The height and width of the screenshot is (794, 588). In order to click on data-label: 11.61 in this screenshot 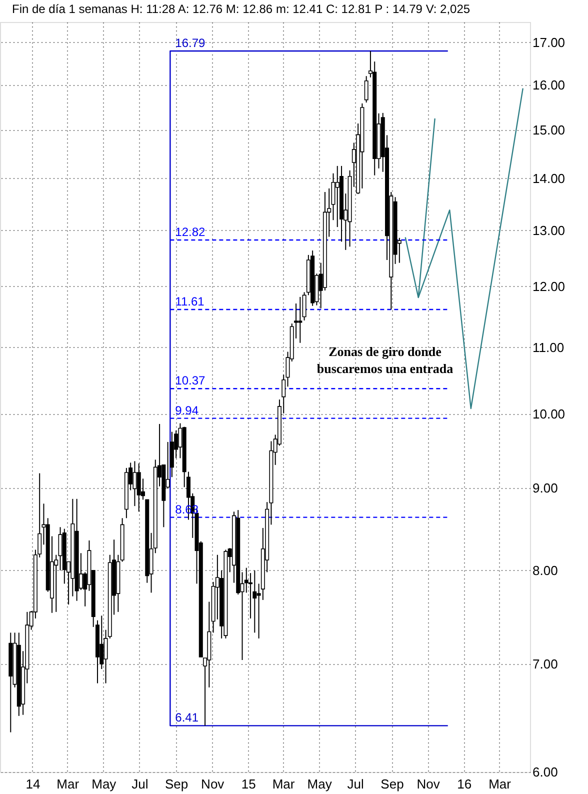, I will do `click(190, 301)`.